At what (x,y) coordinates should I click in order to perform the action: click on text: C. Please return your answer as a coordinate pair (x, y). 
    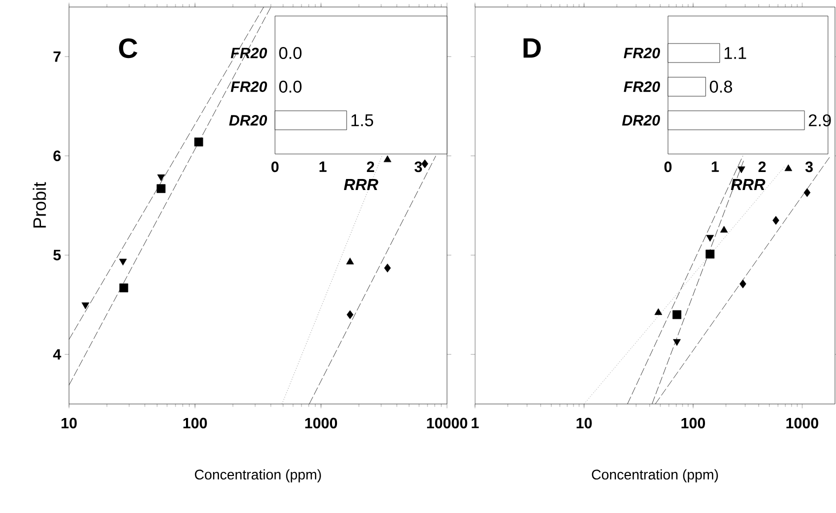
    Looking at the image, I should click on (128, 48).